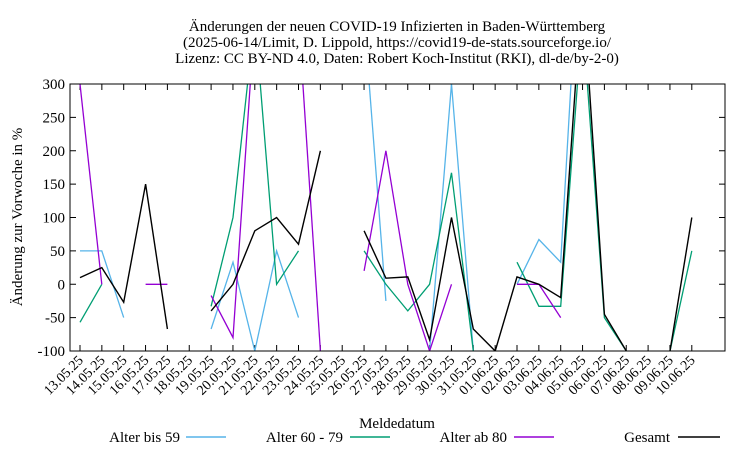  Describe the element at coordinates (54, 152) in the screenshot. I see `y-tick-label: 200` at that location.